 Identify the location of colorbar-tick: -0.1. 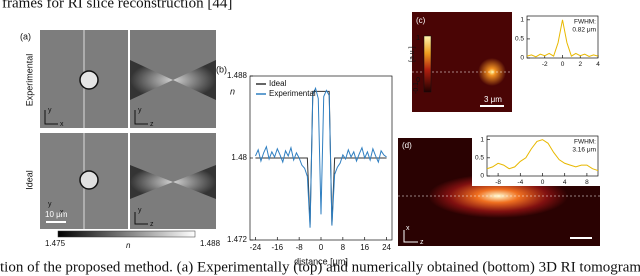
(416, 88).